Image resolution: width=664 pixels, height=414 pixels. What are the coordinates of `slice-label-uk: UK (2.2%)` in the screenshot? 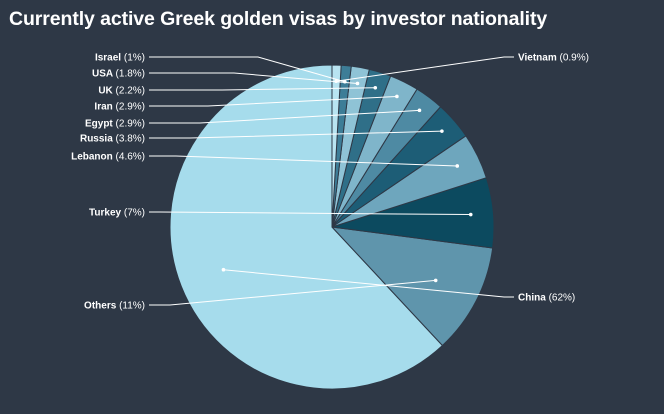 It's located at (121, 91).